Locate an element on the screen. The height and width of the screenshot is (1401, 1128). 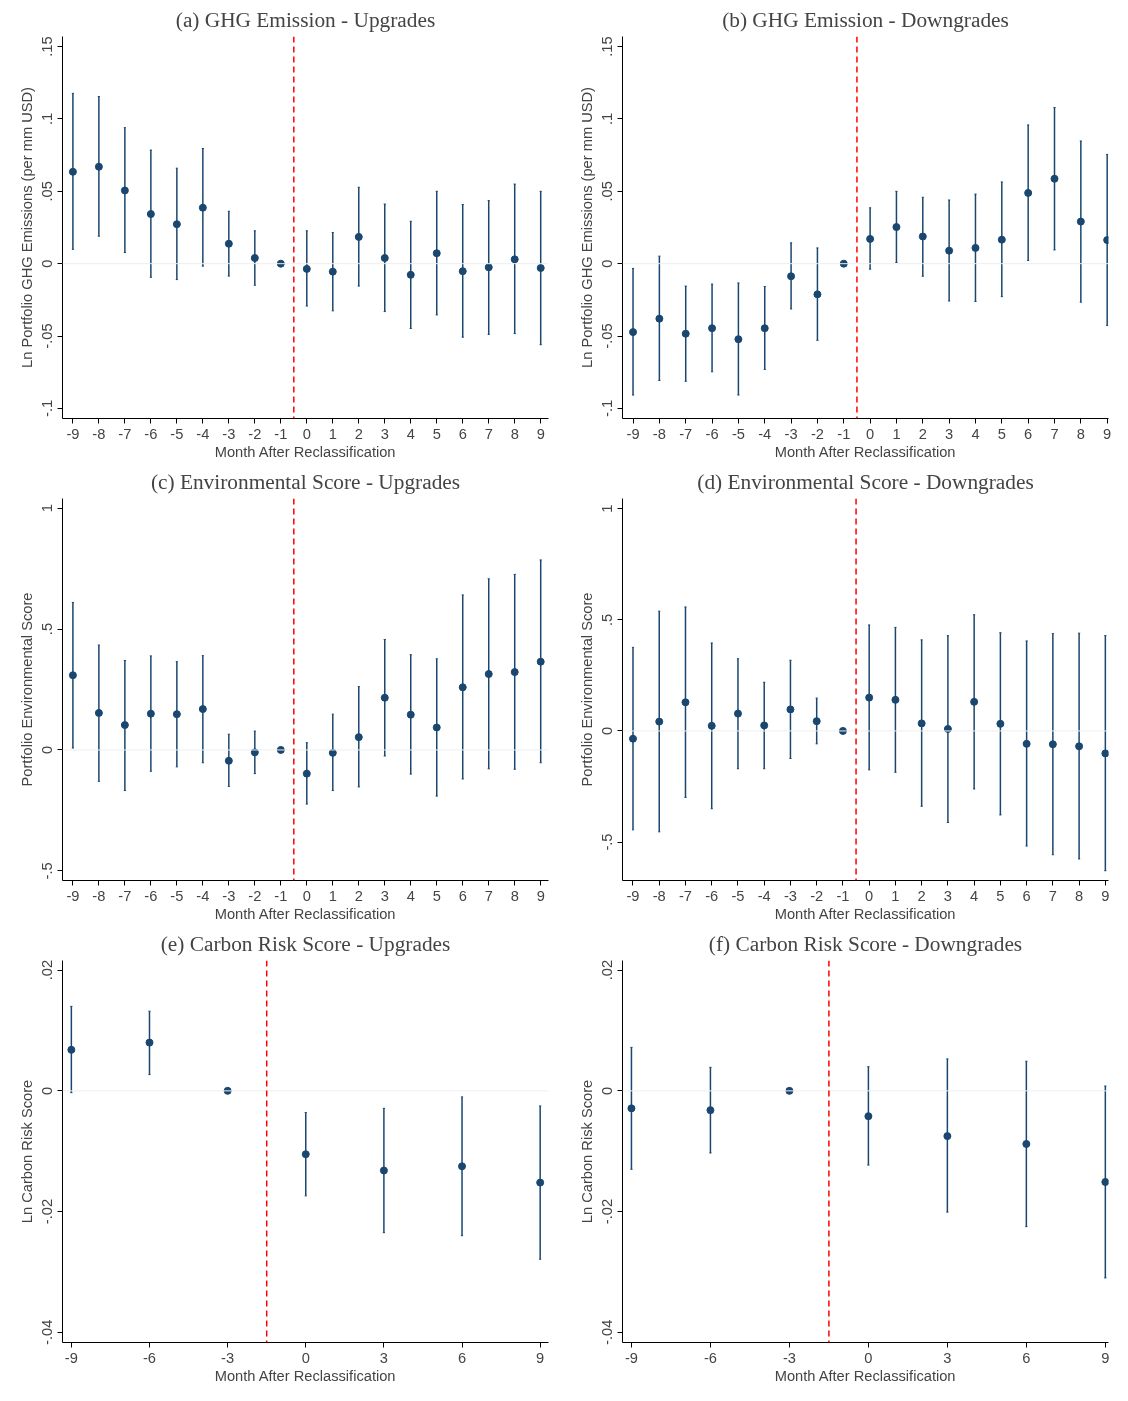
y-tick-label: .05 is located at coordinates (47, 191).